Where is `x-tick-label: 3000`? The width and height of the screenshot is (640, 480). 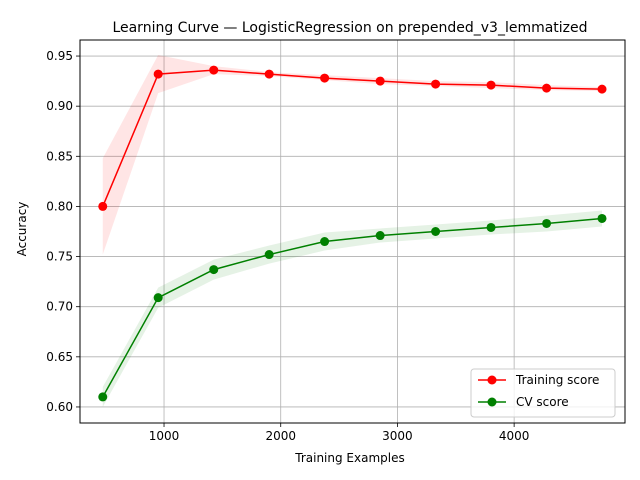 x-tick-label: 3000 is located at coordinates (397, 436).